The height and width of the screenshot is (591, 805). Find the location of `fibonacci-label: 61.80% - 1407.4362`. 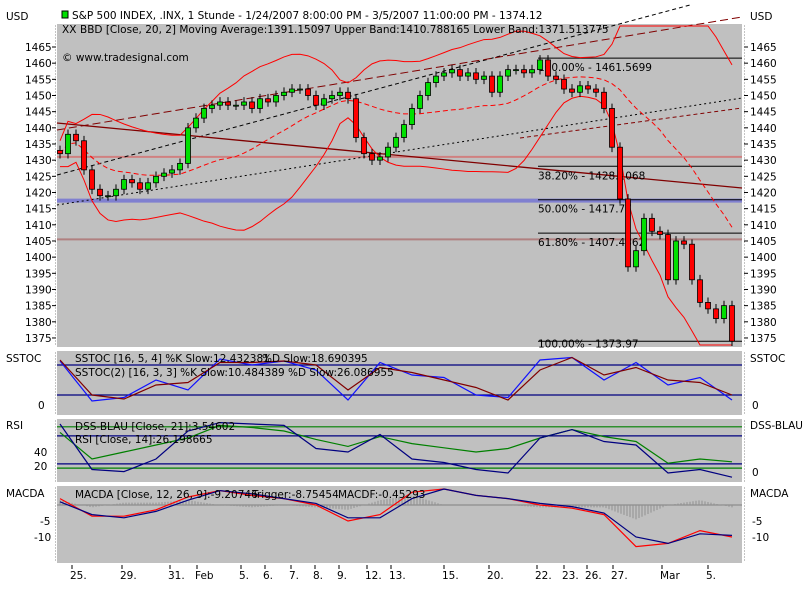

fibonacci-label: 61.80% - 1407.4362 is located at coordinates (591, 243).